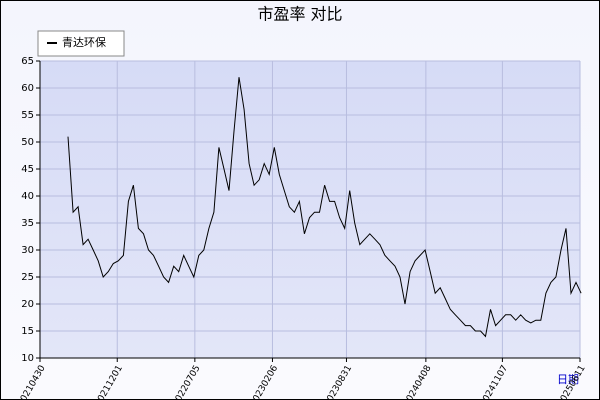 The image size is (600, 400). I want to click on y-tick-label: 50, so click(27, 142).